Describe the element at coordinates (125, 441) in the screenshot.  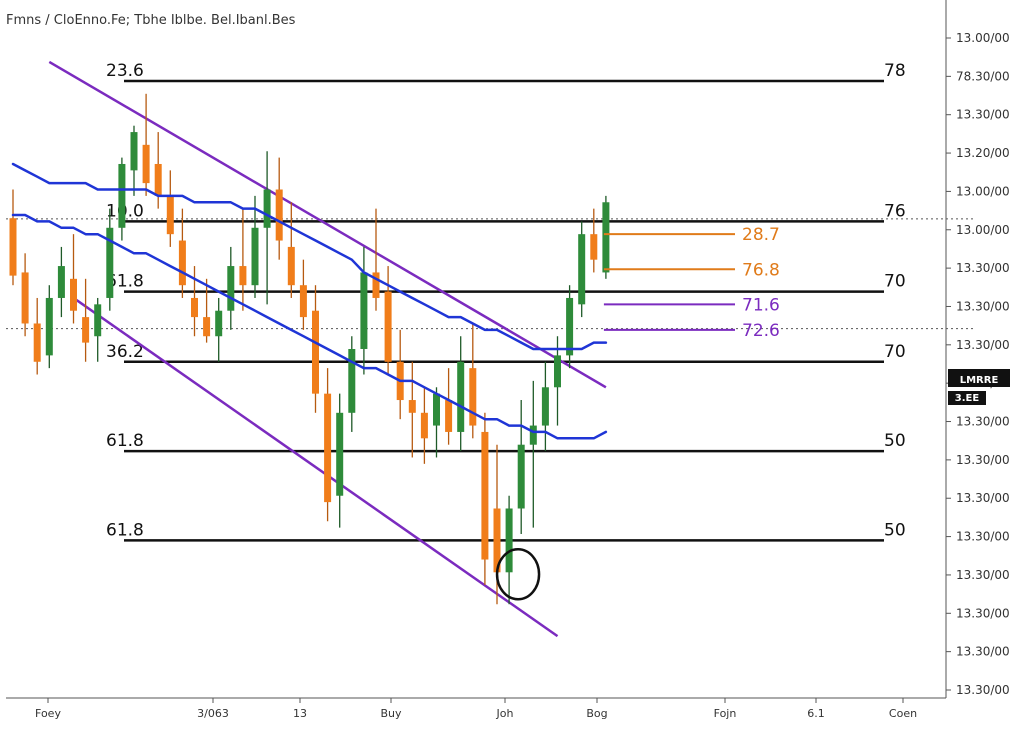
I see `fib-left-label-4: 61.8` at that location.